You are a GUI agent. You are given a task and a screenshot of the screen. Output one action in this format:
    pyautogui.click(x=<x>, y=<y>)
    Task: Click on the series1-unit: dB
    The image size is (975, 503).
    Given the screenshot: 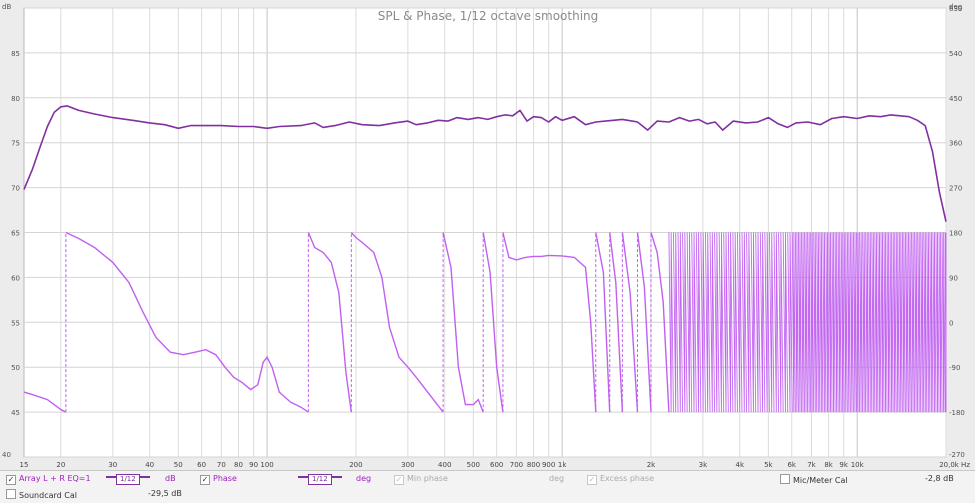 What is the action you would take?
    pyautogui.click(x=170, y=478)
    